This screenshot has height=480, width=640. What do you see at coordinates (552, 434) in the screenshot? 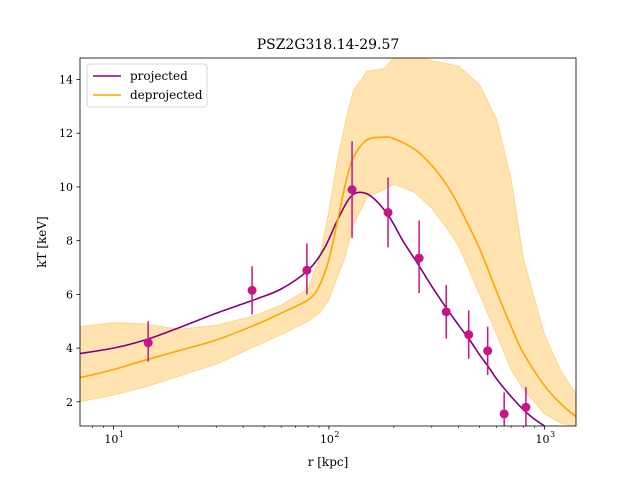
I see `x-tick-exponent: 3` at bounding box center [552, 434].